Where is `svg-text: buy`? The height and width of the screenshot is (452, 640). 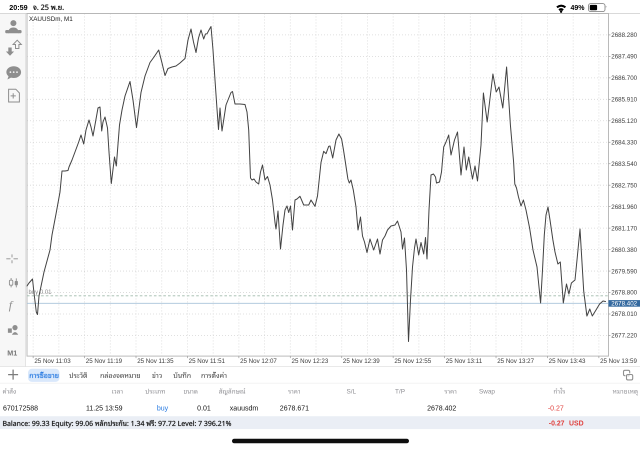 svg-text: buy is located at coordinates (163, 408).